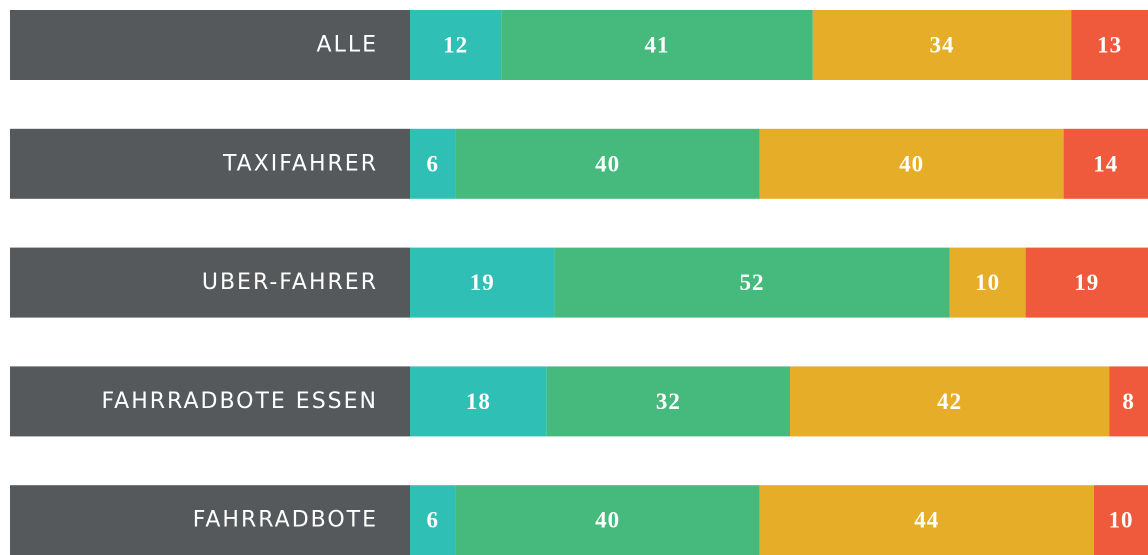 This screenshot has width=1148, height=555. I want to click on value-label: 34, so click(942, 45).